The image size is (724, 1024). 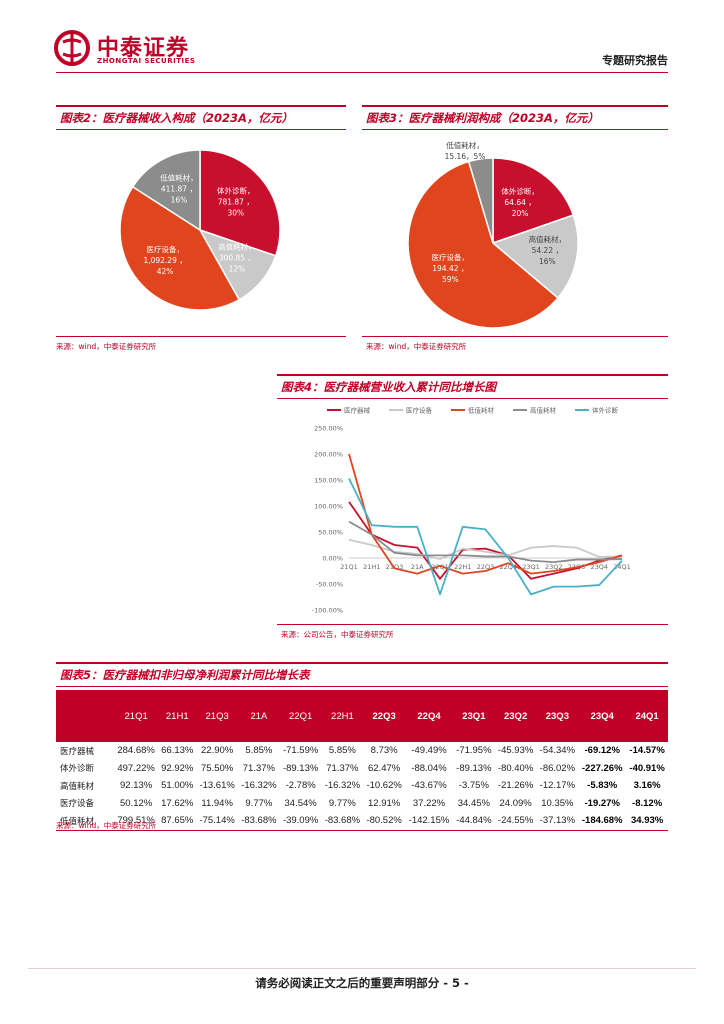 What do you see at coordinates (462, 567) in the screenshot?
I see `x-tick-label: 22H1` at bounding box center [462, 567].